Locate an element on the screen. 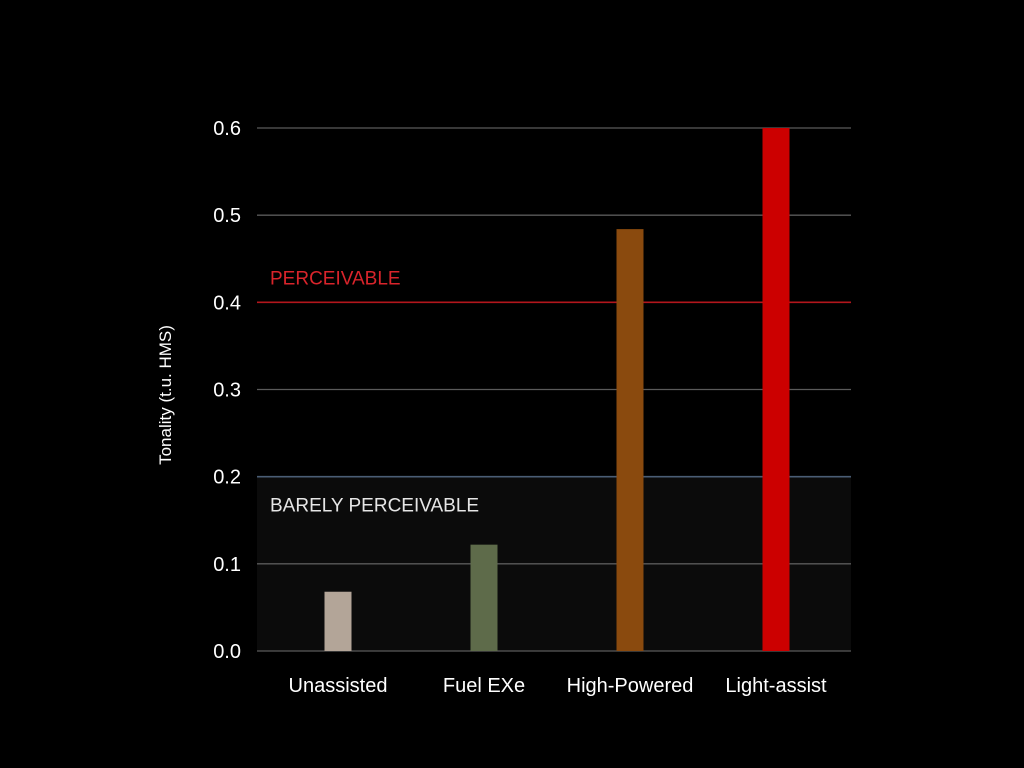 Image resolution: width=1024 pixels, height=768 pixels. category-label: High-Powered is located at coordinates (630, 686).